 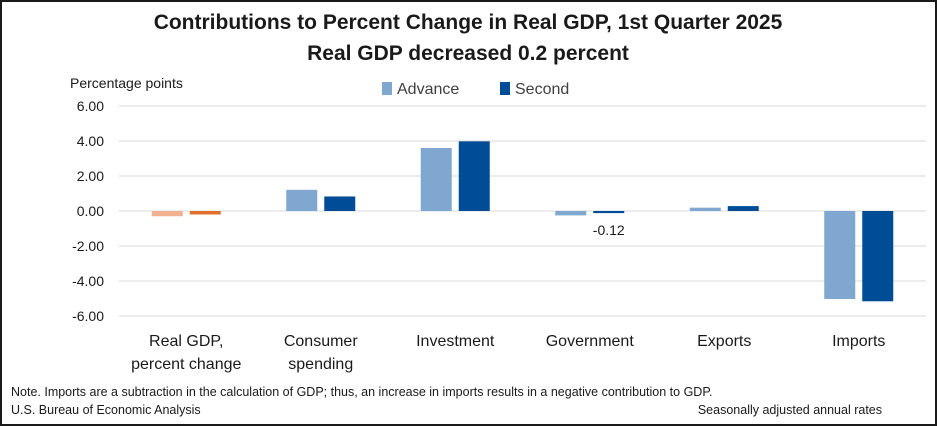 I want to click on y-tick-label: 6.00, so click(x=90, y=106).